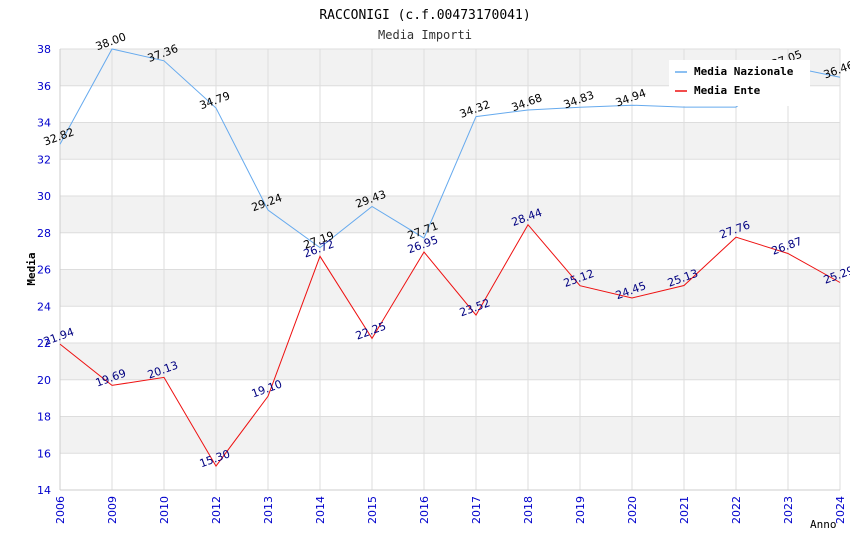 The image size is (850, 550). What do you see at coordinates (31, 268) in the screenshot?
I see `y-axis-label: Media` at bounding box center [31, 268].